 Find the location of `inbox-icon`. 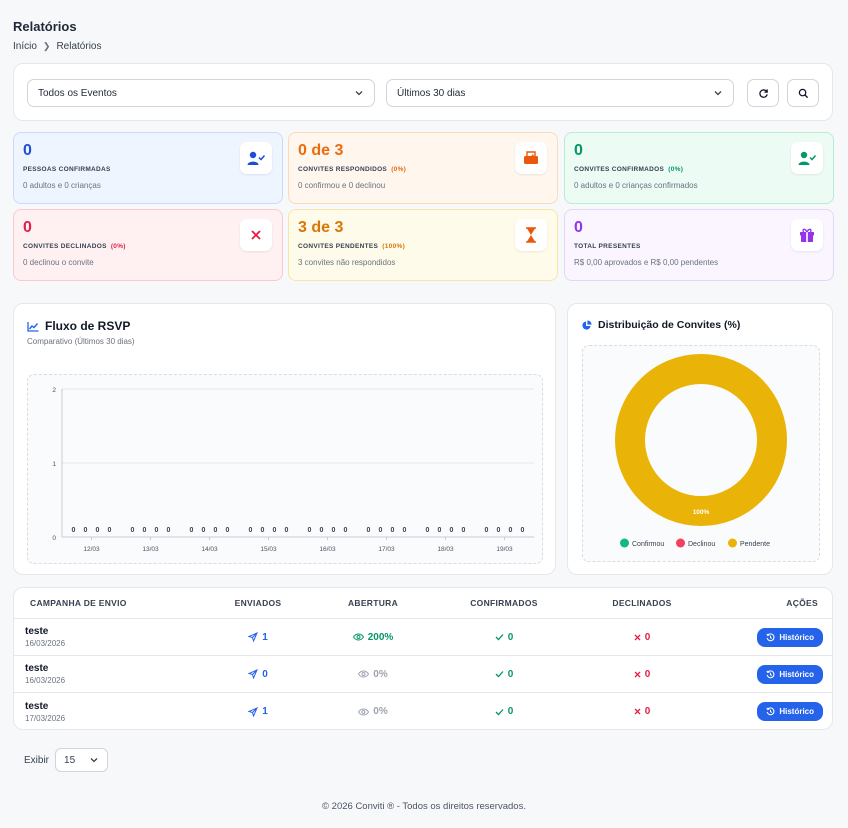

inbox-icon is located at coordinates (531, 158).